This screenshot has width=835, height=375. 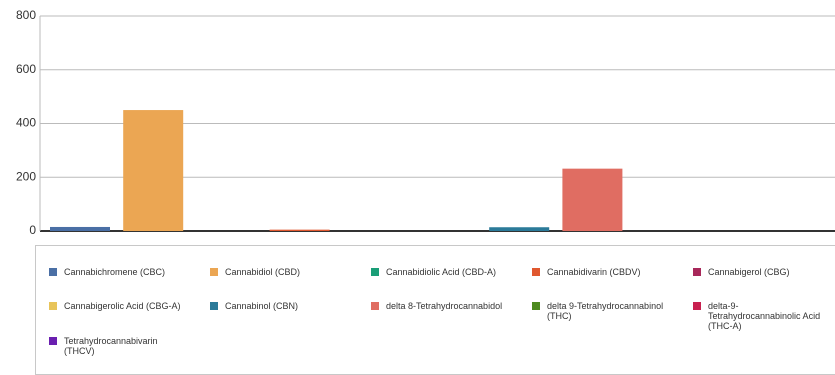 I want to click on y-tick-label: 0, so click(x=32, y=230).